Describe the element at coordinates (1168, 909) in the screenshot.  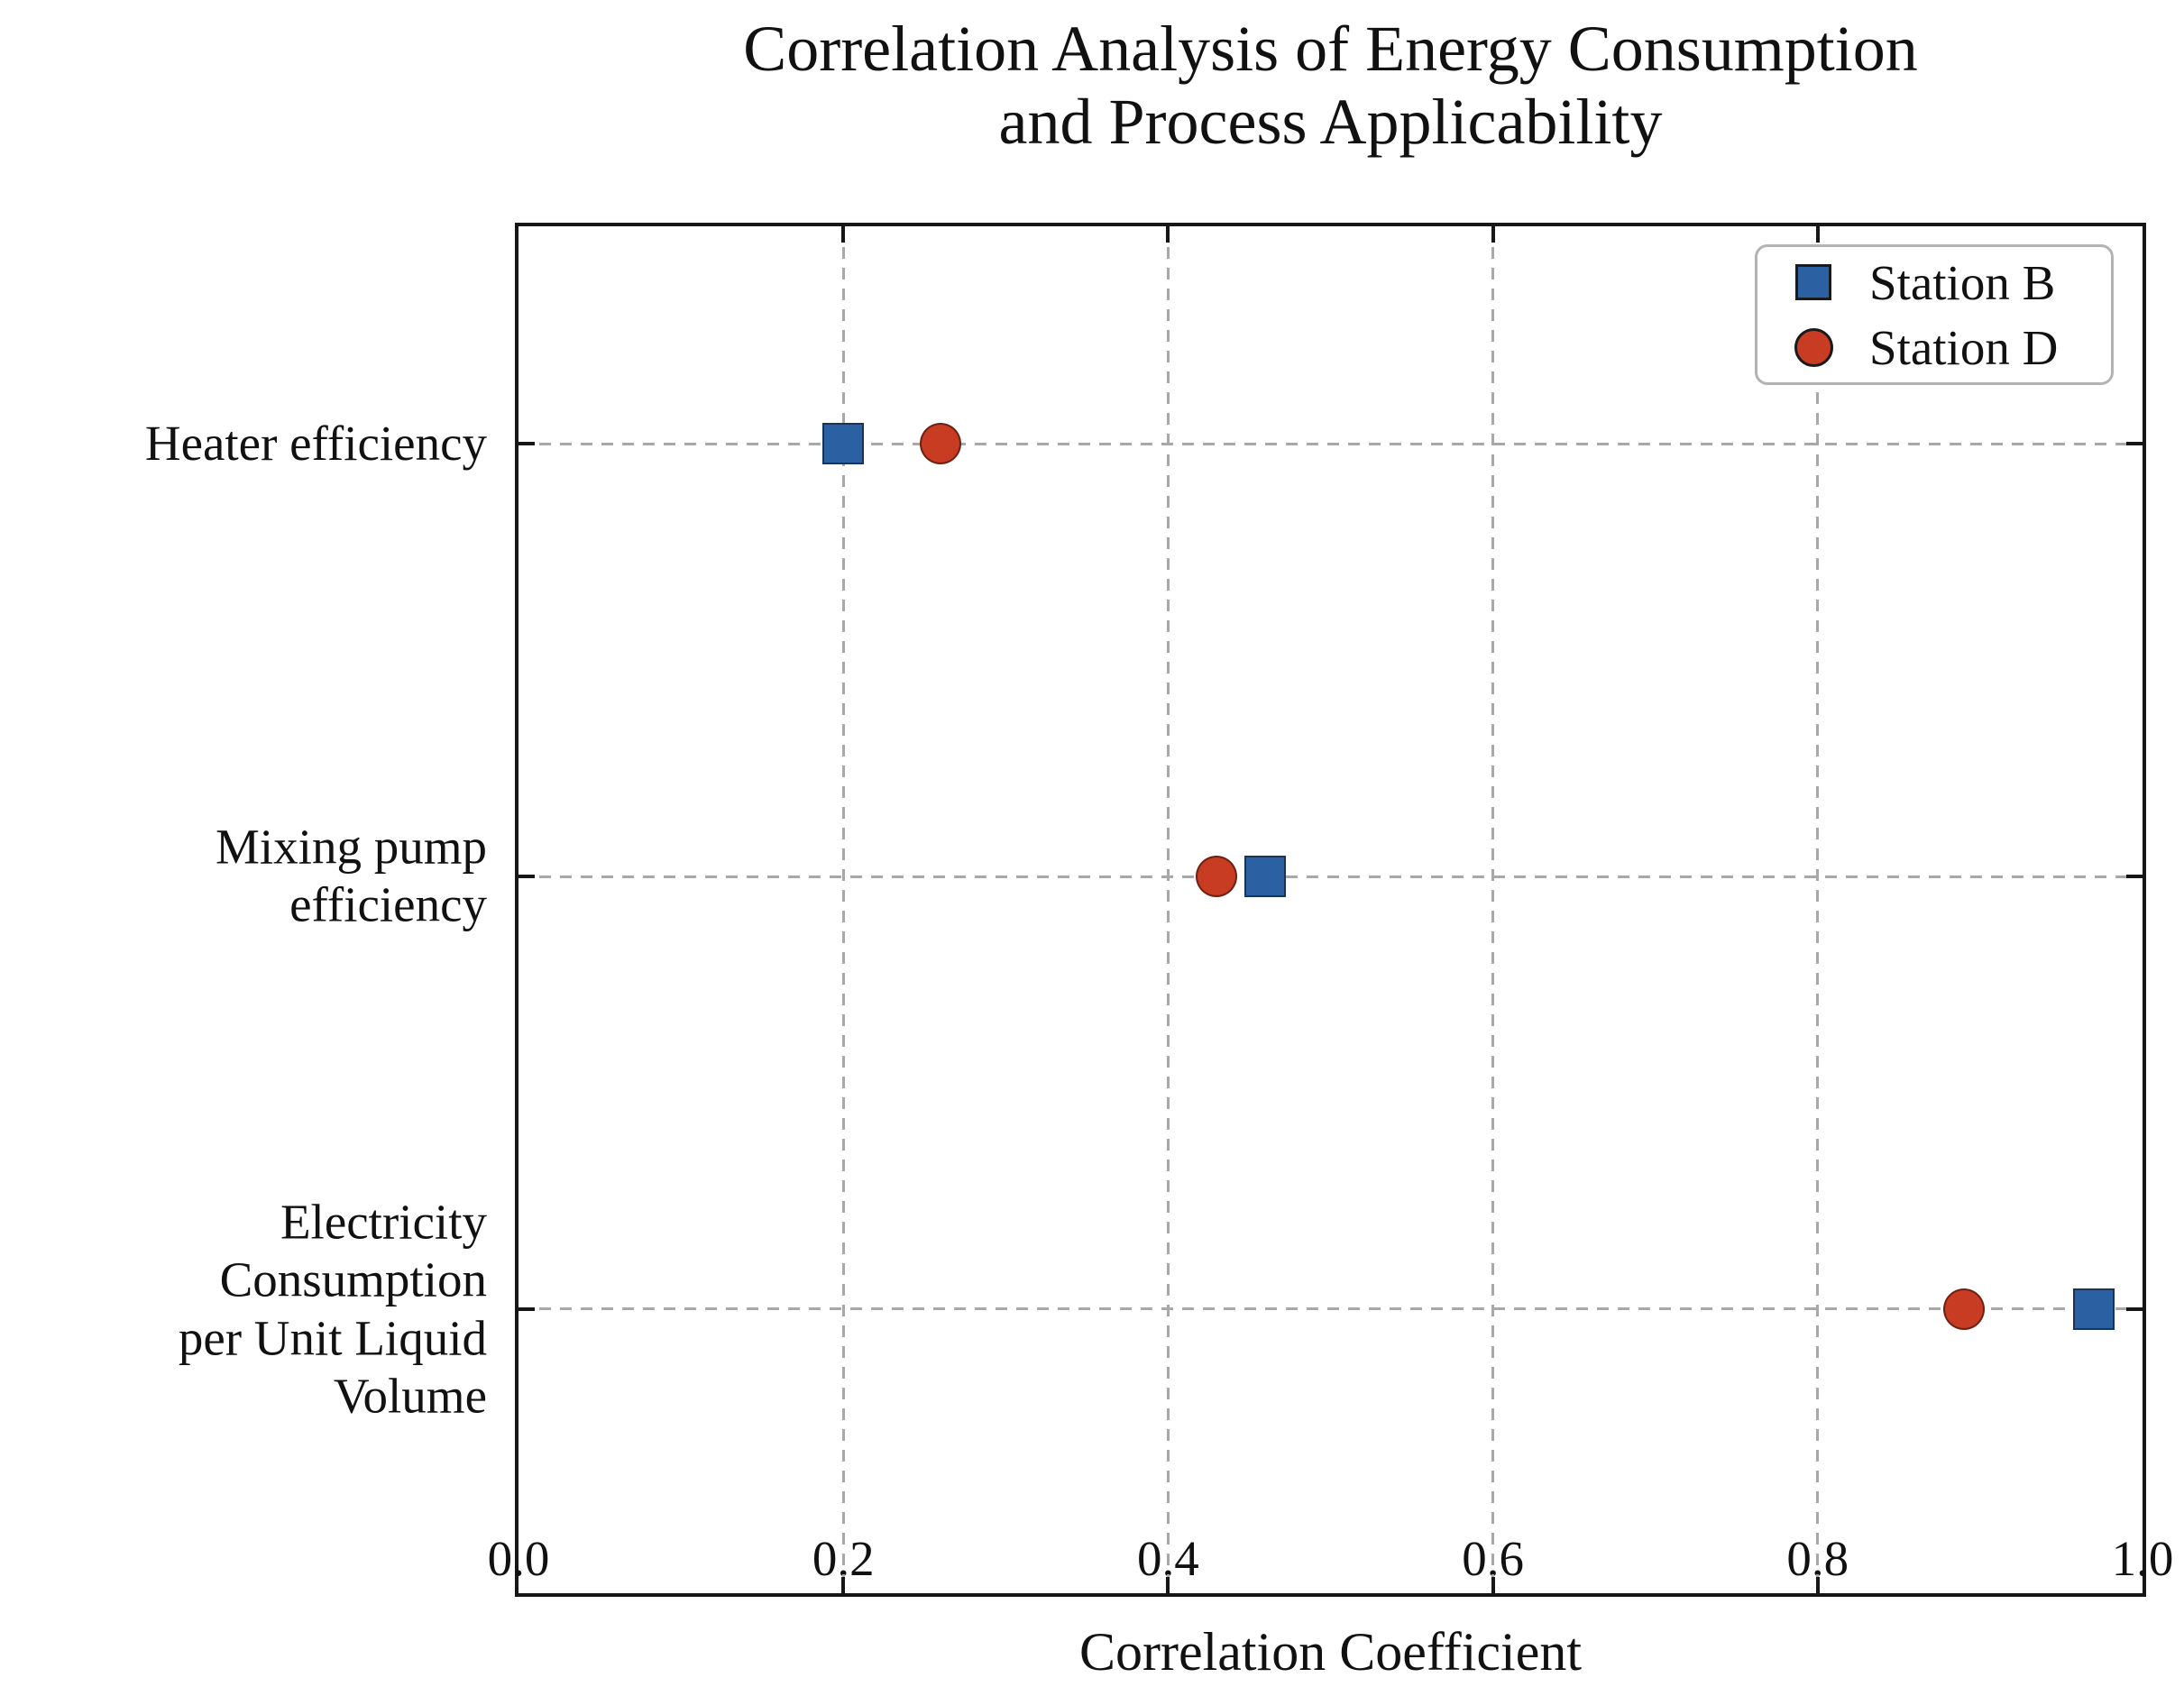
I see `gridline-x-0.4` at that location.